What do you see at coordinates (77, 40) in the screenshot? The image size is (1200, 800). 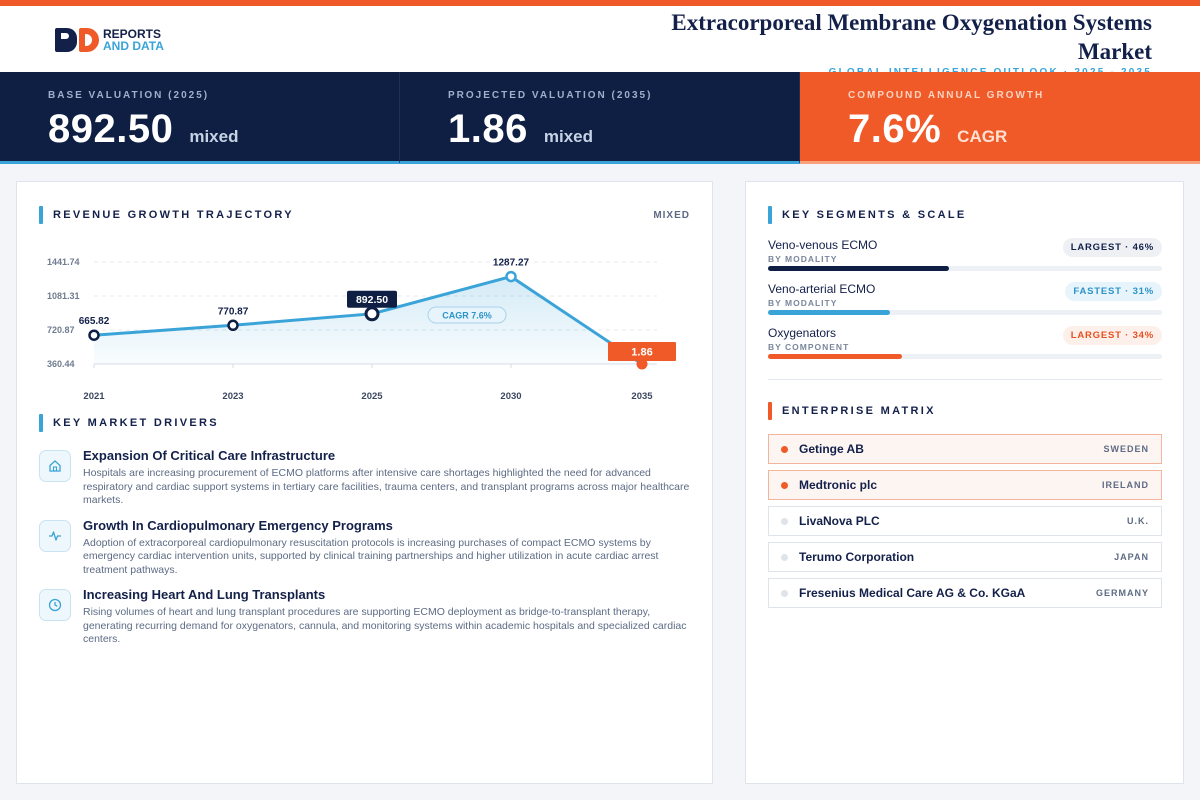 I see `logo-mark-icon` at bounding box center [77, 40].